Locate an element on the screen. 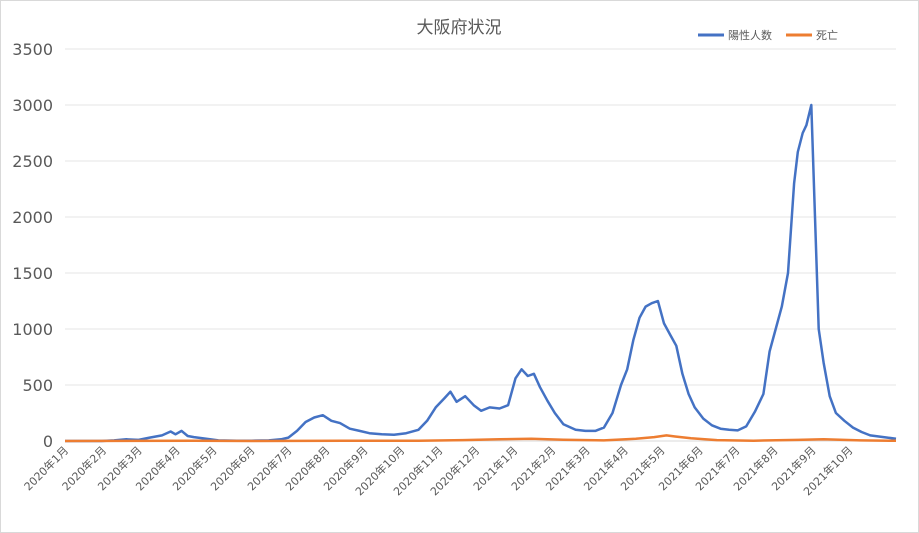 This screenshot has width=919, height=533. y-tick-label: 0 is located at coordinates (48, 441).